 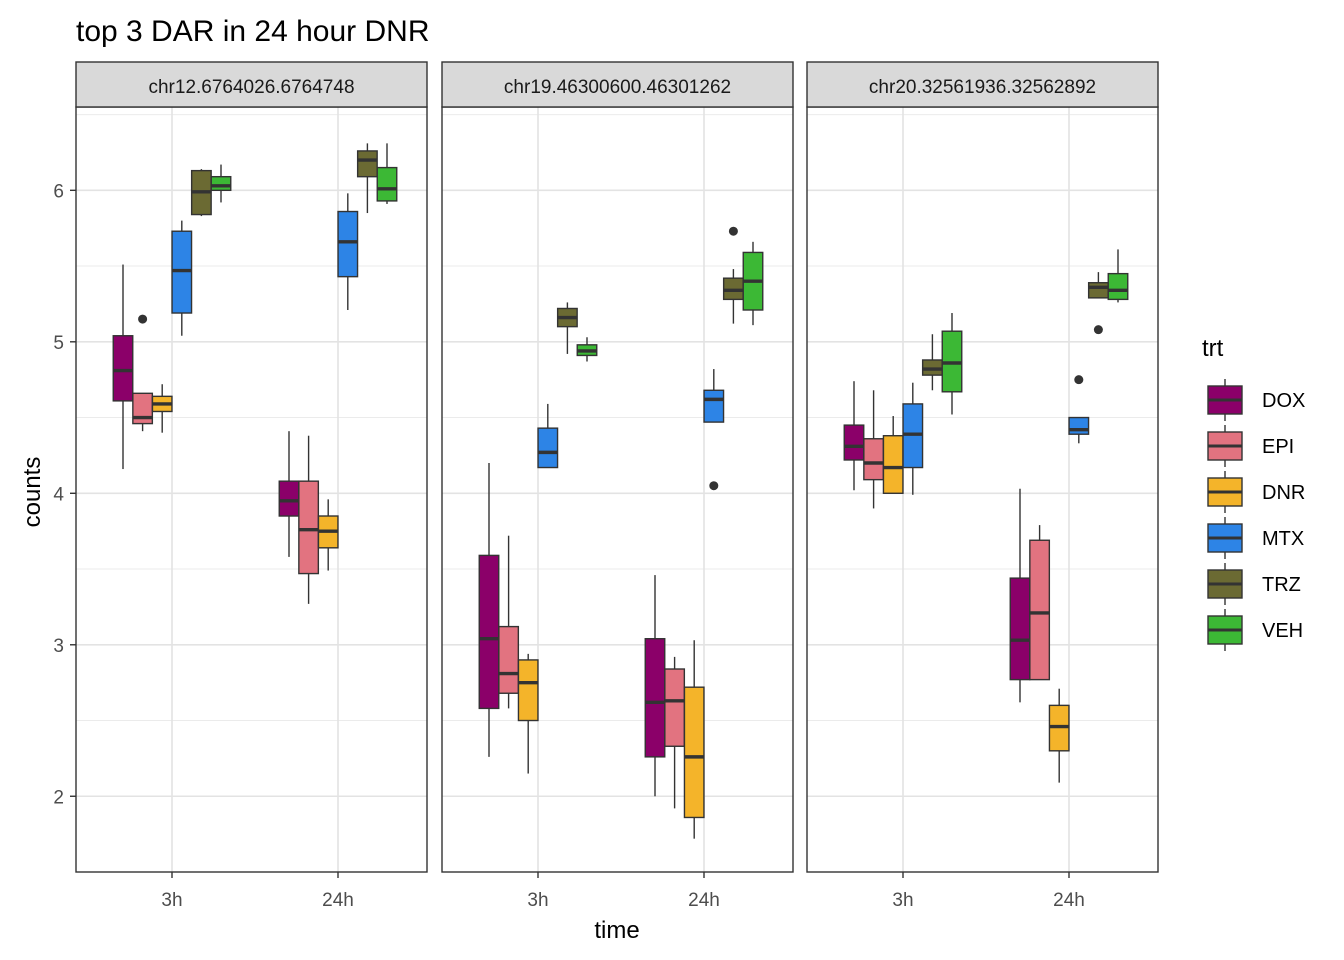 I want to click on y-tick-label: 2, so click(x=58, y=797).